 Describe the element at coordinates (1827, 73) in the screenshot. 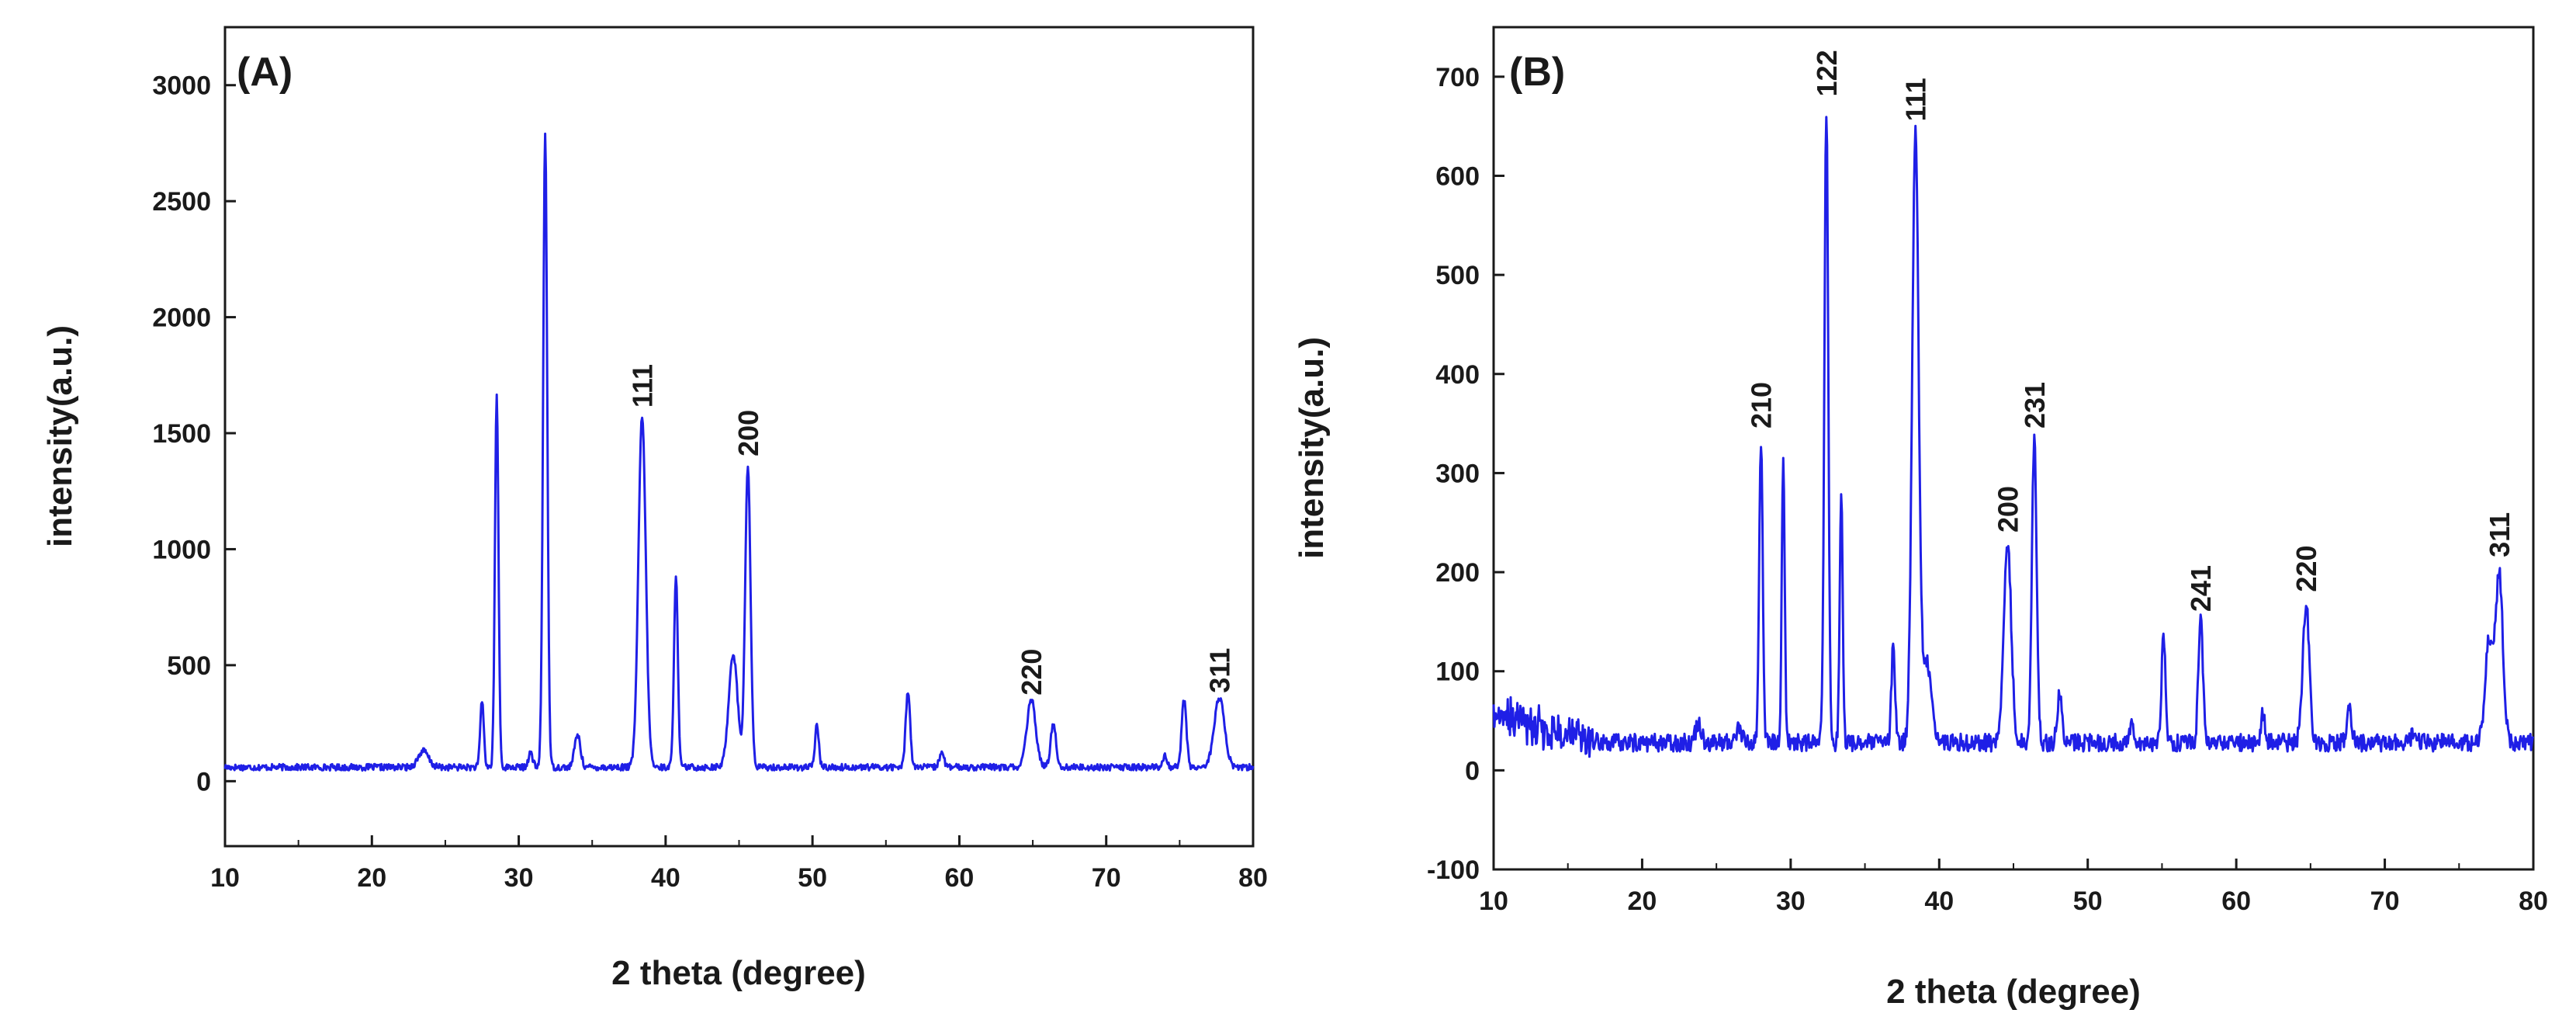

I see `peak-annotation: 122` at that location.